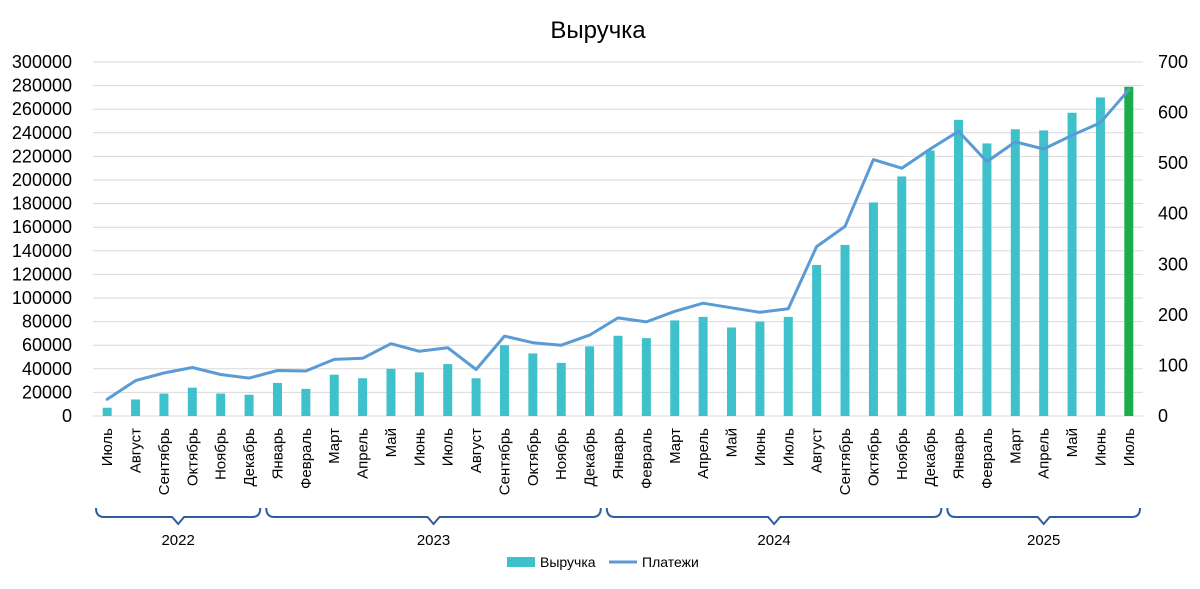 This screenshot has width=1200, height=589. What do you see at coordinates (1173, 264) in the screenshot?
I see `y-right-tick-label: 300` at bounding box center [1173, 264].